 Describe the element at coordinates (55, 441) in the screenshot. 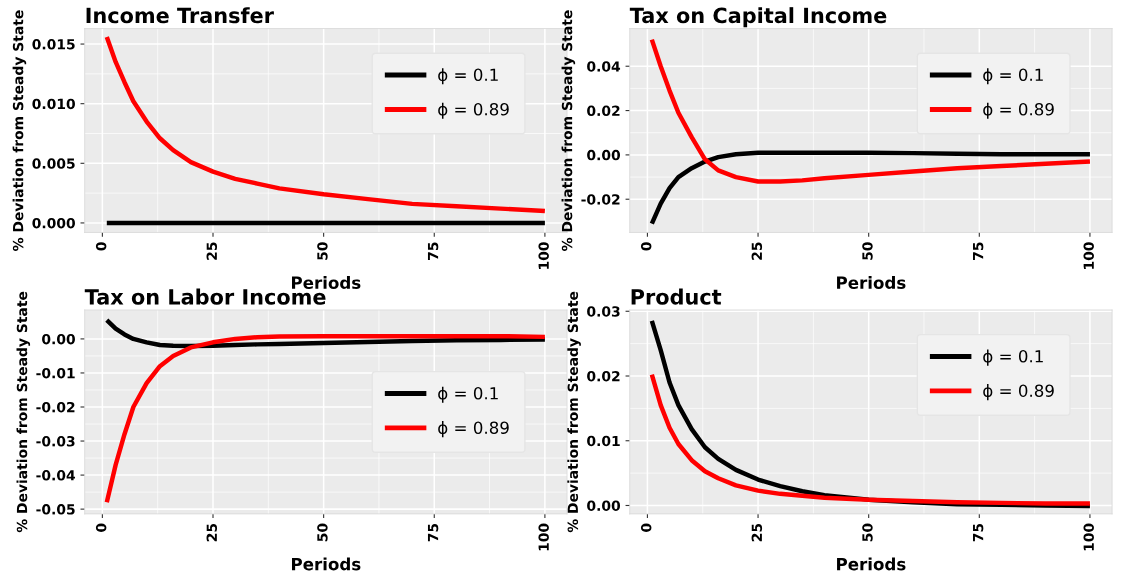

I see `y-tick-label: -0.03` at that location.